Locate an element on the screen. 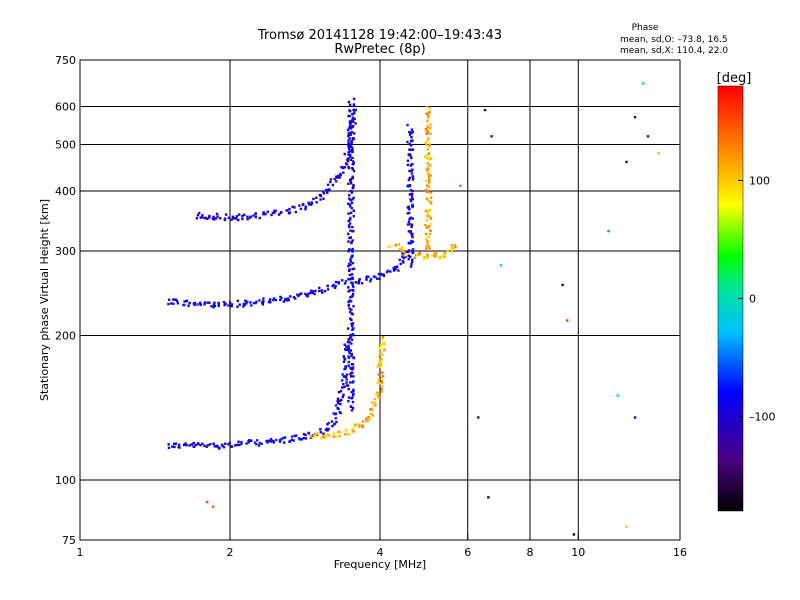  phase-label: Phase is located at coordinates (645, 28).